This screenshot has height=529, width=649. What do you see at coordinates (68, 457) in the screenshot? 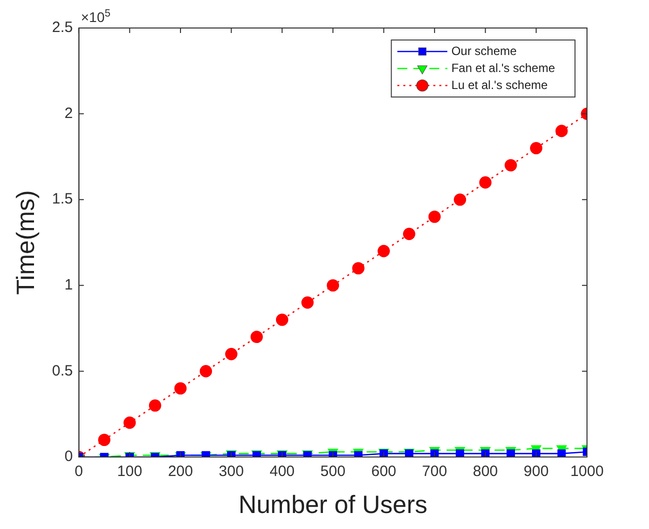
I see `y-tick-label: 0` at bounding box center [68, 457].